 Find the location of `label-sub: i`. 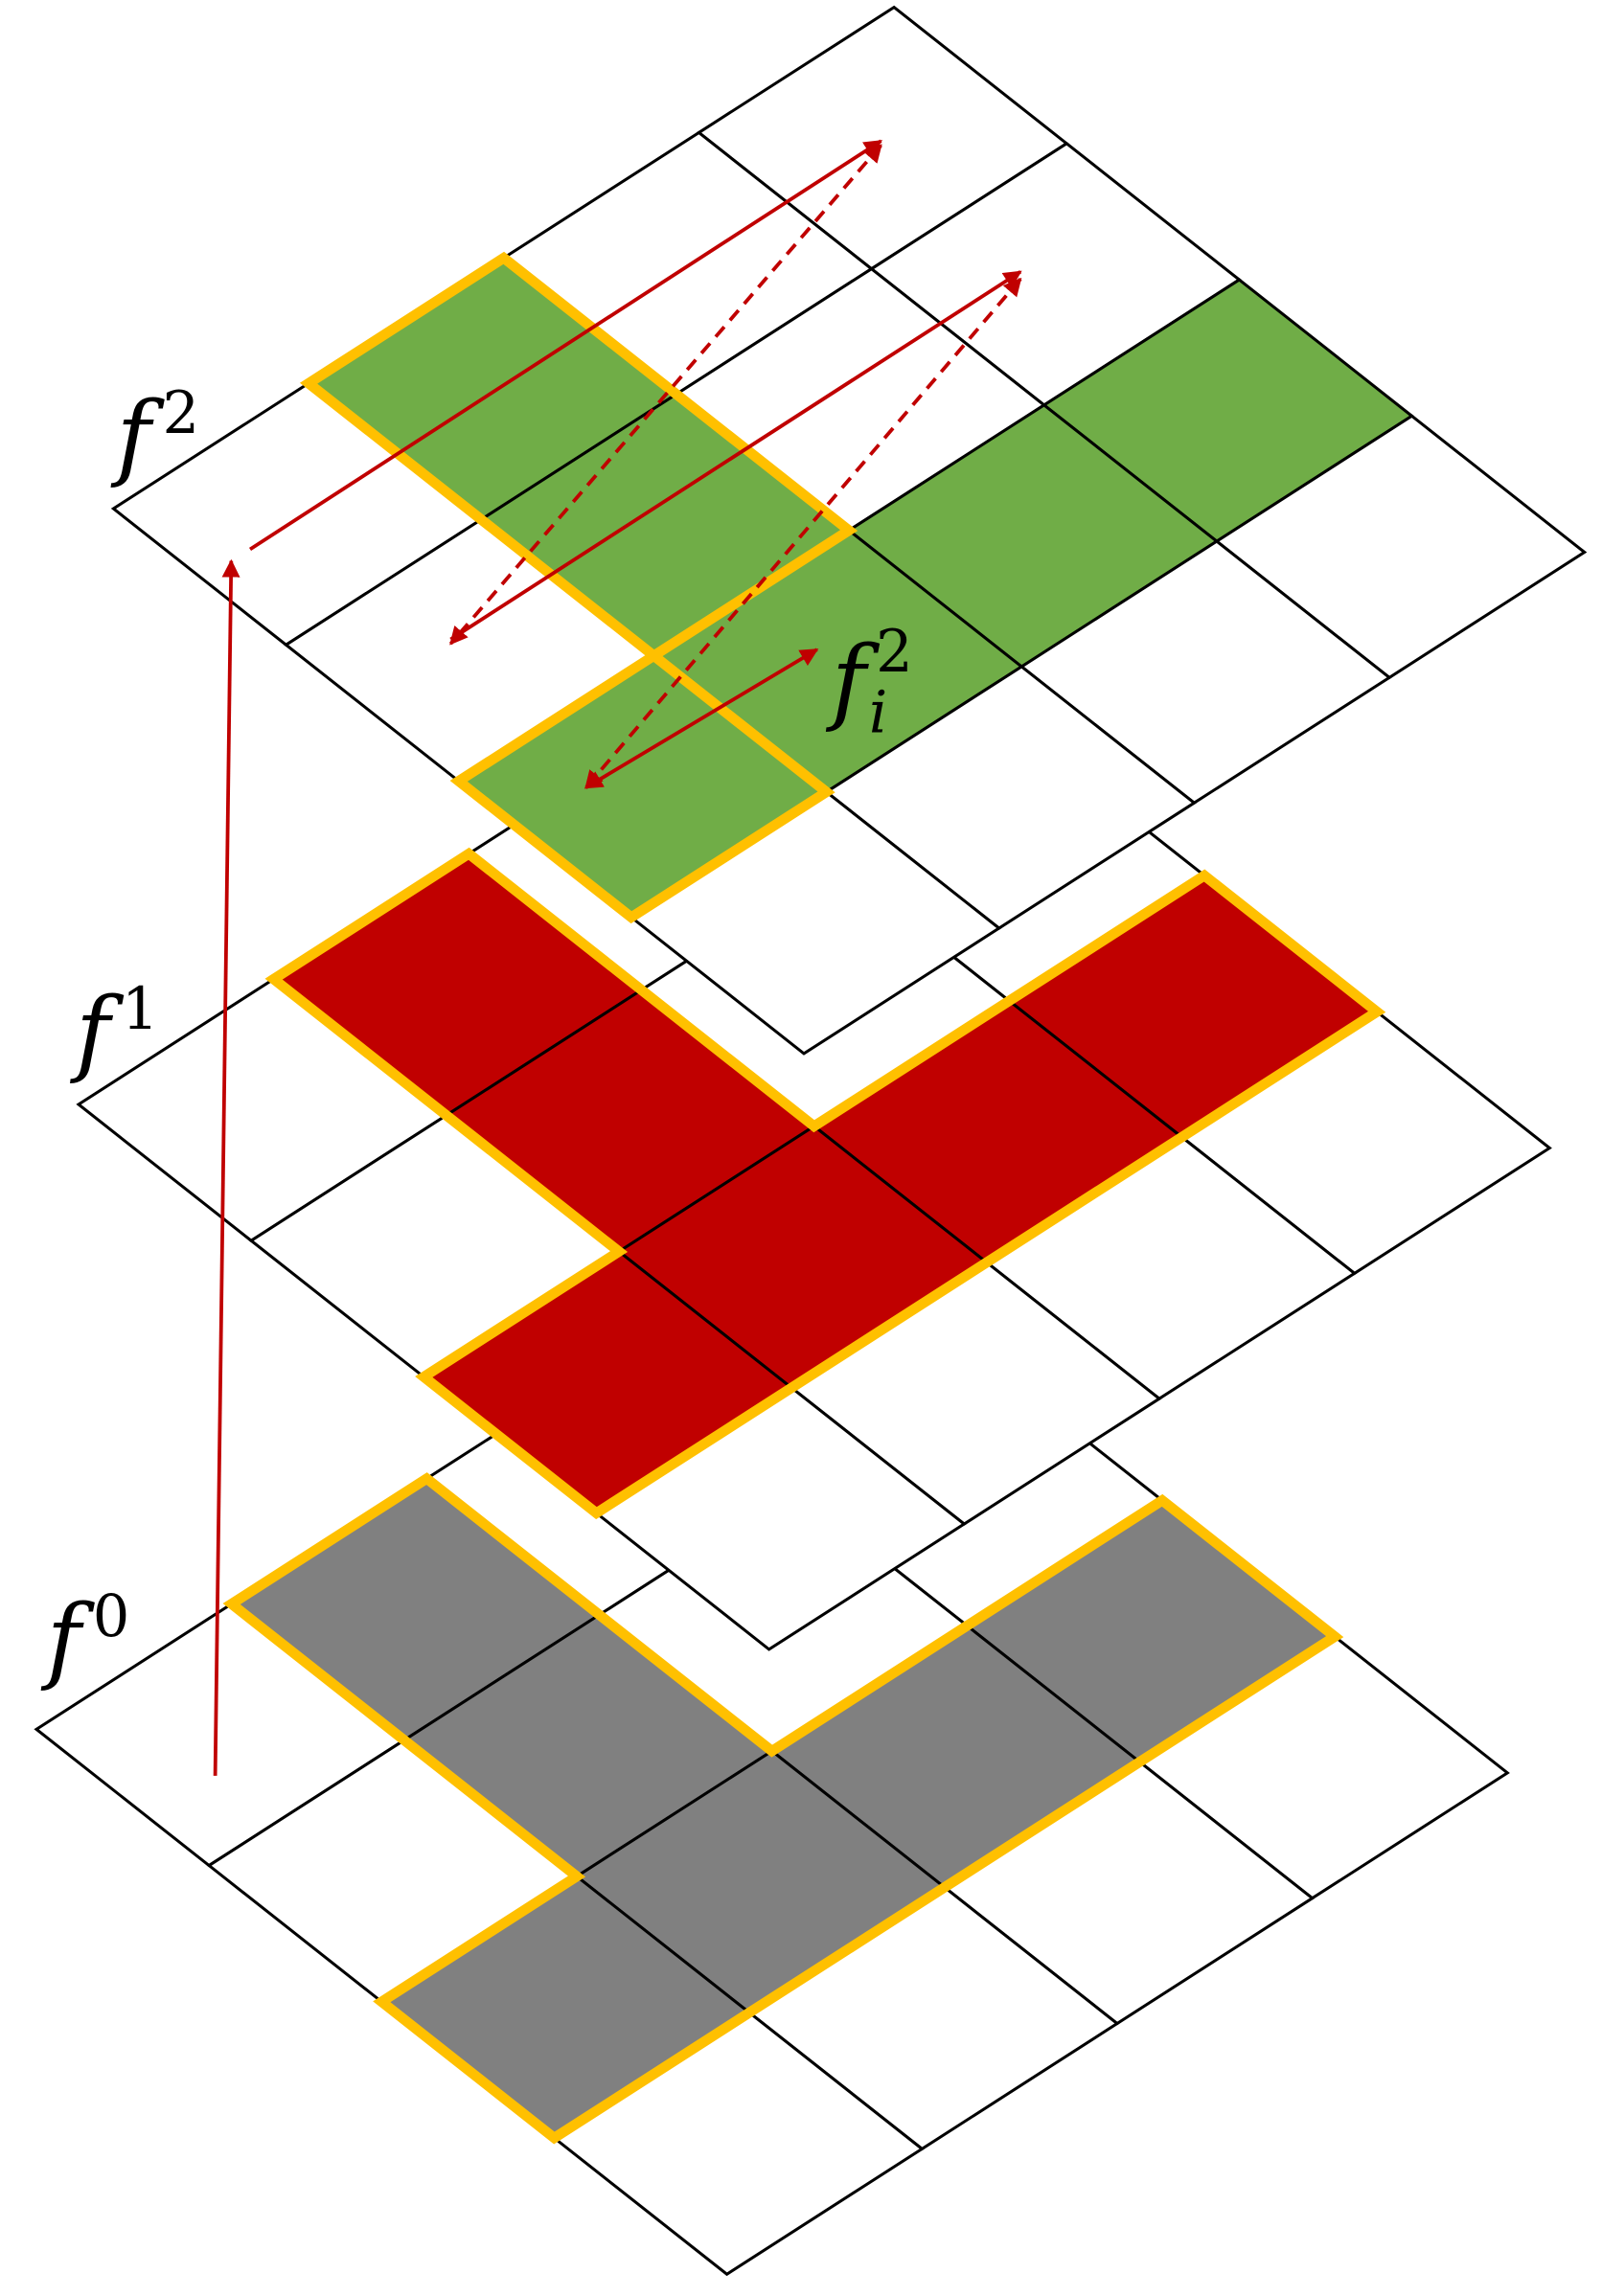

label-sub: i is located at coordinates (878, 714).